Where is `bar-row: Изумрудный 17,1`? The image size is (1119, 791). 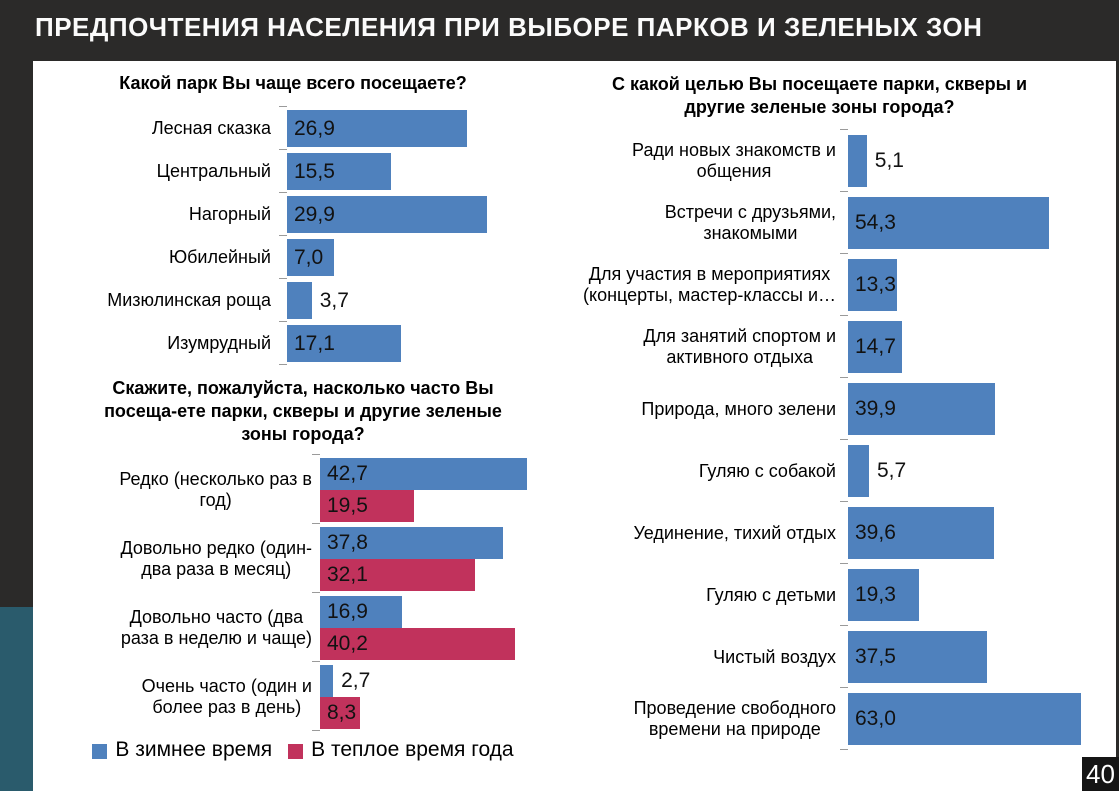 bar-row: Изумрудный 17,1 is located at coordinates (276, 343).